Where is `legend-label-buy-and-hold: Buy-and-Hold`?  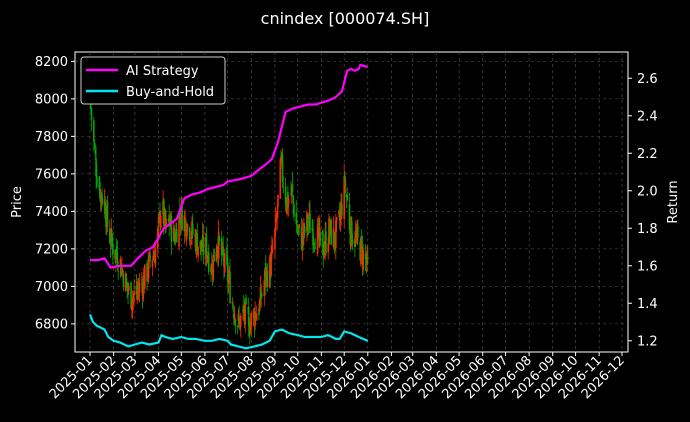 legend-label-buy-and-hold: Buy-and-Hold is located at coordinates (170, 92).